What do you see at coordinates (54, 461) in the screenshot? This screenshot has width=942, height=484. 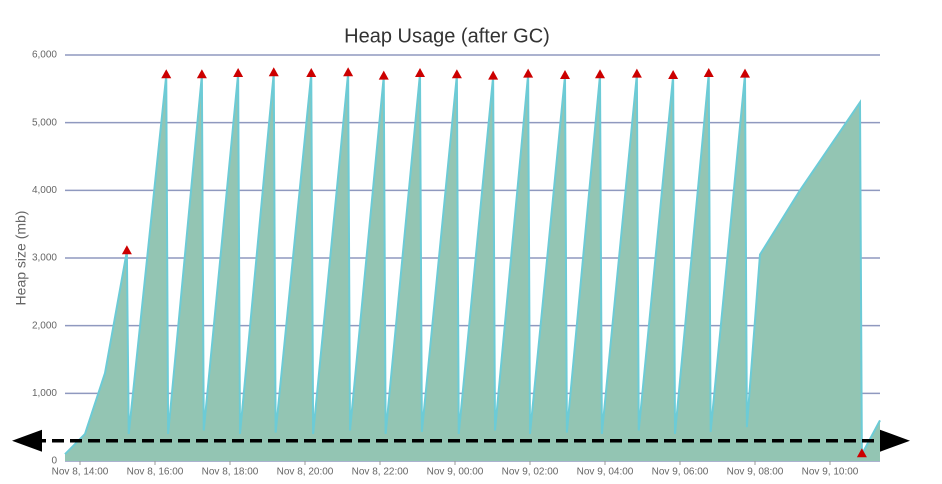 I see `y-tick-label: 0` at bounding box center [54, 461].